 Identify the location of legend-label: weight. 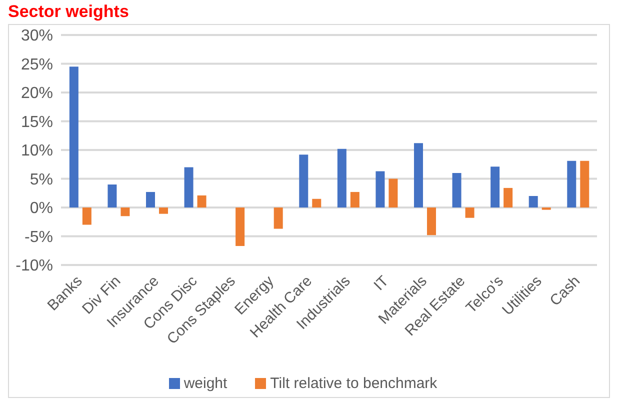
(206, 383).